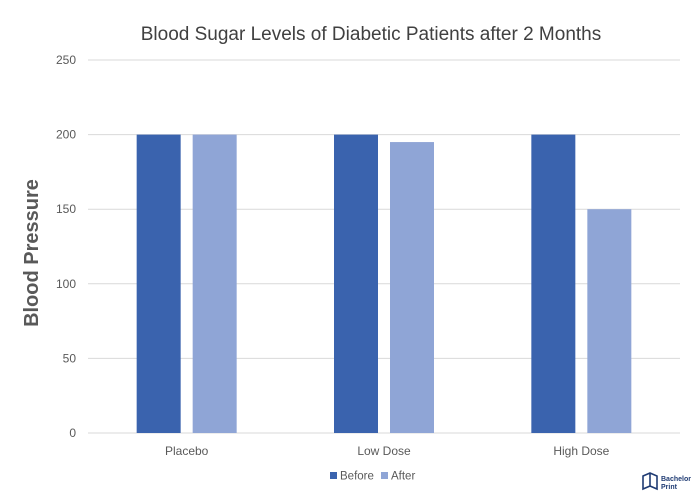  Describe the element at coordinates (553, 283) in the screenshot. I see `bar-before-high-dose` at that location.